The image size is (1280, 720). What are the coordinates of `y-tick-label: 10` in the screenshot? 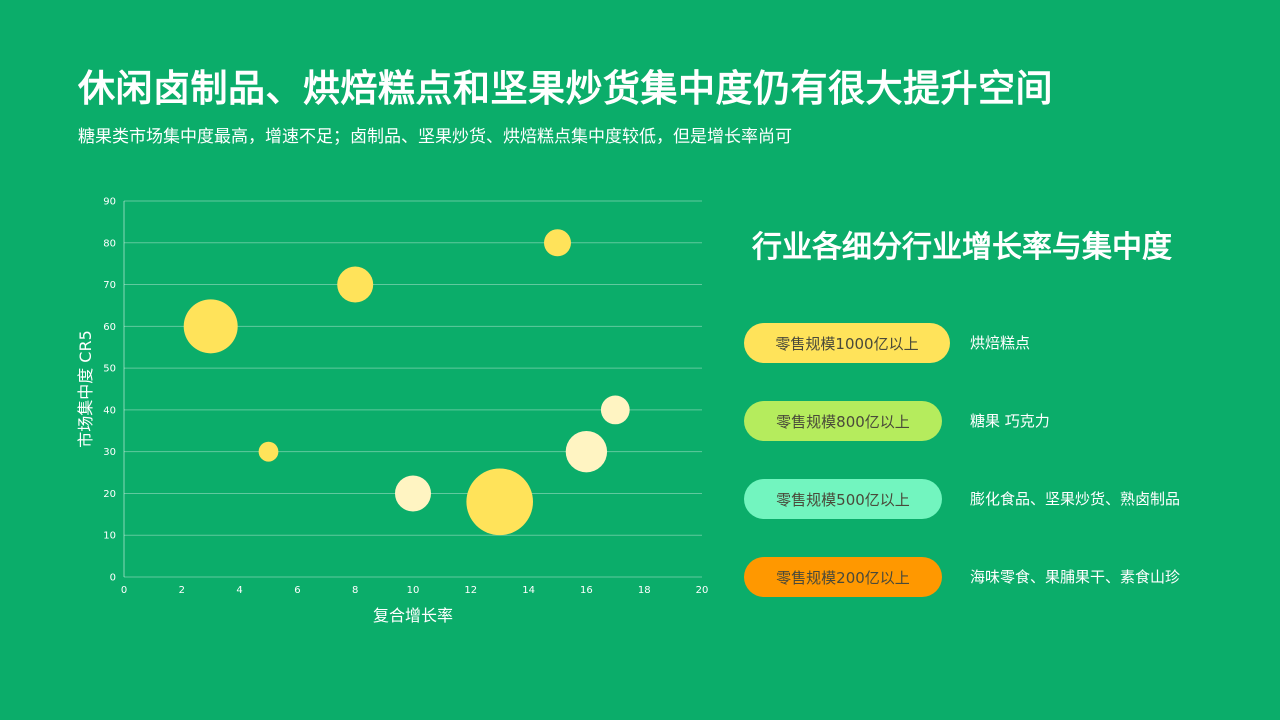 It's located at (109, 536).